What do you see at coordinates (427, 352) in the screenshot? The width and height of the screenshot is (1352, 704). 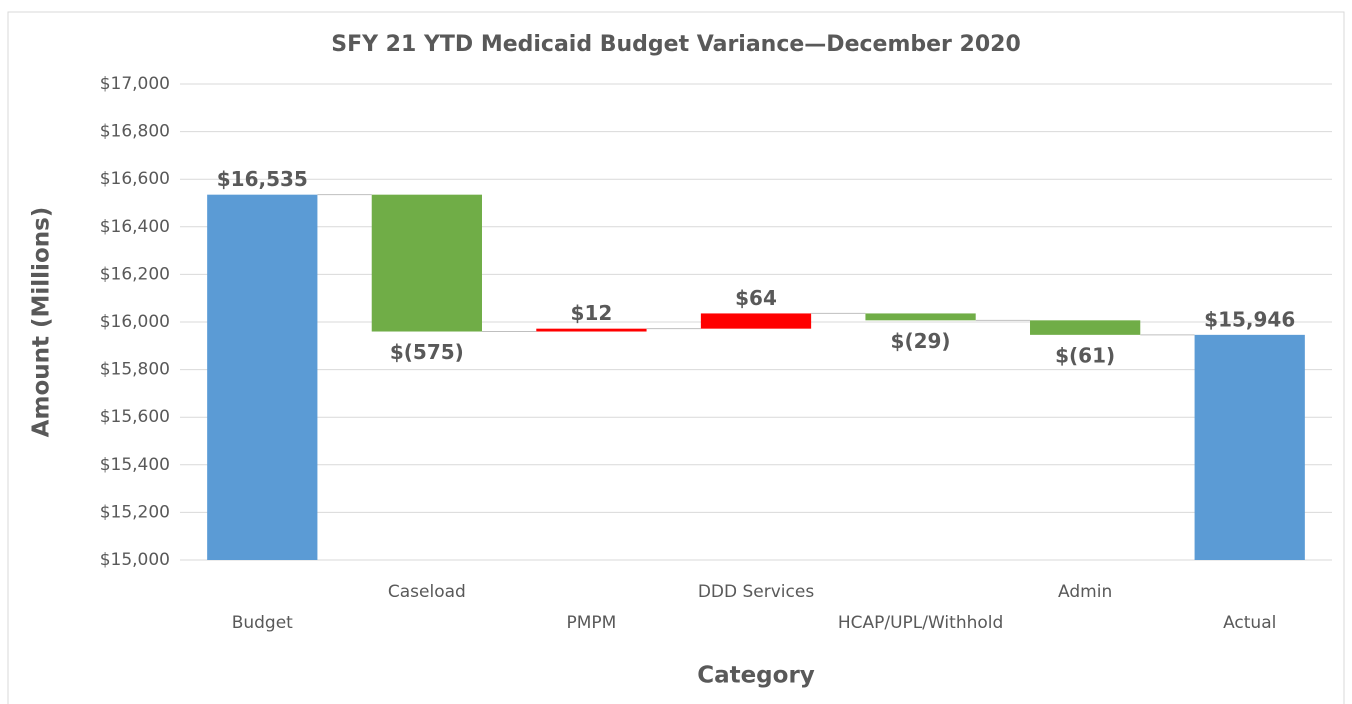 I see `value-label: $(575)` at bounding box center [427, 352].